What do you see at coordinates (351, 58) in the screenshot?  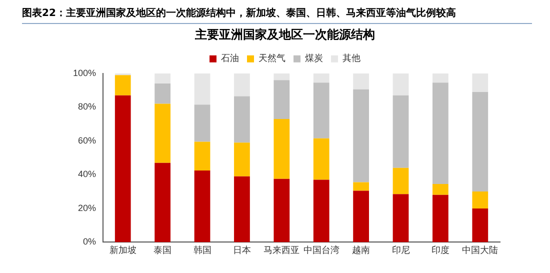 I see `legend-label: 其他` at bounding box center [351, 58].